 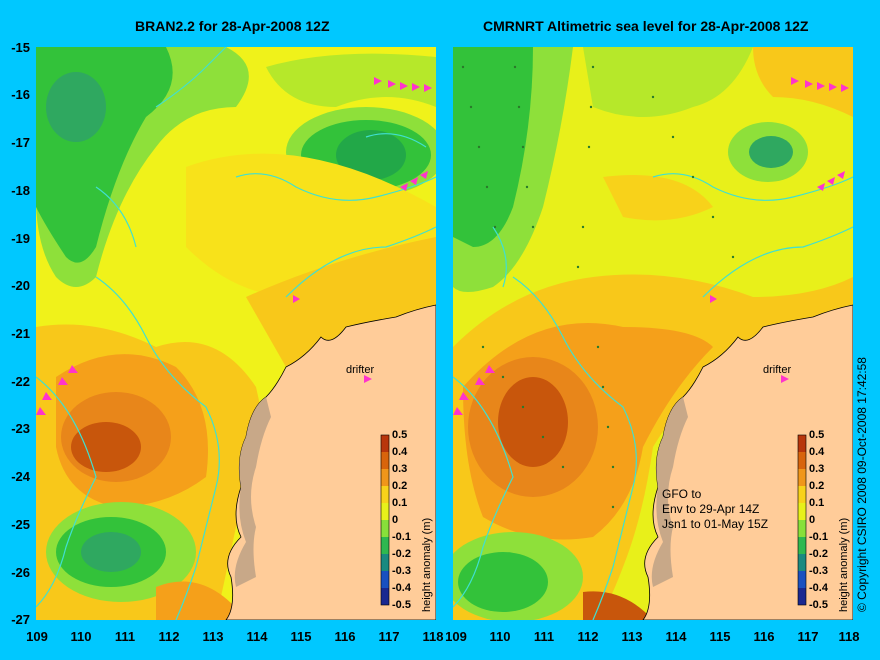 I want to click on colorbar-left, so click(x=385, y=520).